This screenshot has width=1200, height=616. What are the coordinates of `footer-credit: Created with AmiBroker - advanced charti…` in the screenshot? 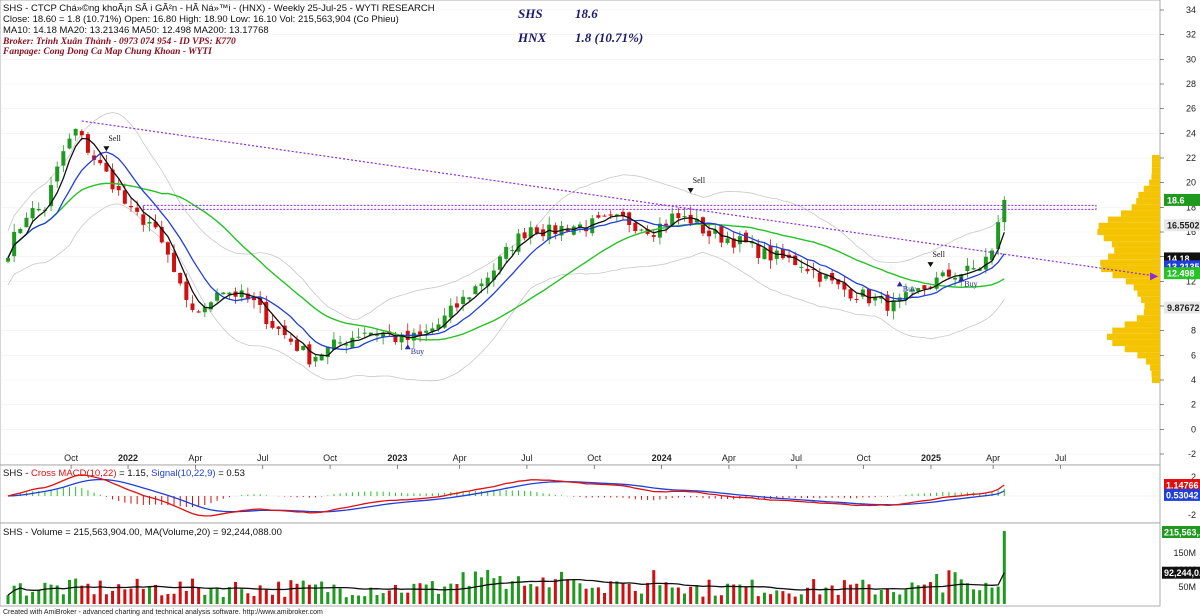 It's located at (163, 612).